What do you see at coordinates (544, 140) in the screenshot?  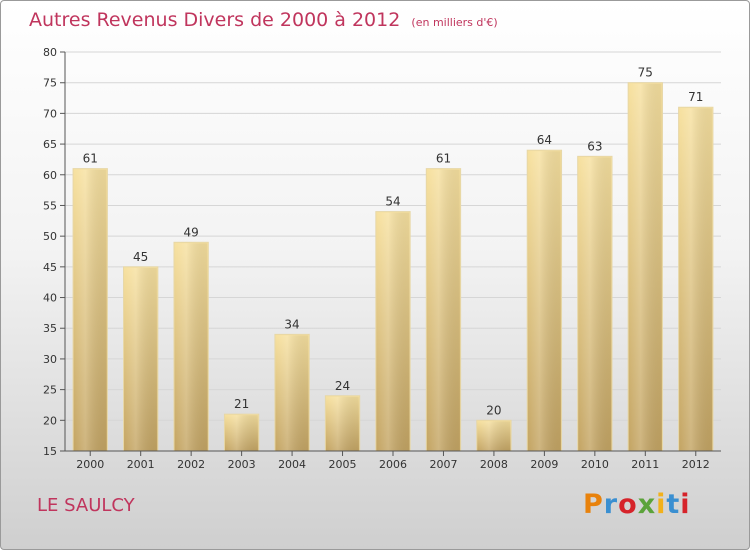 I see `data-label: 64` at bounding box center [544, 140].